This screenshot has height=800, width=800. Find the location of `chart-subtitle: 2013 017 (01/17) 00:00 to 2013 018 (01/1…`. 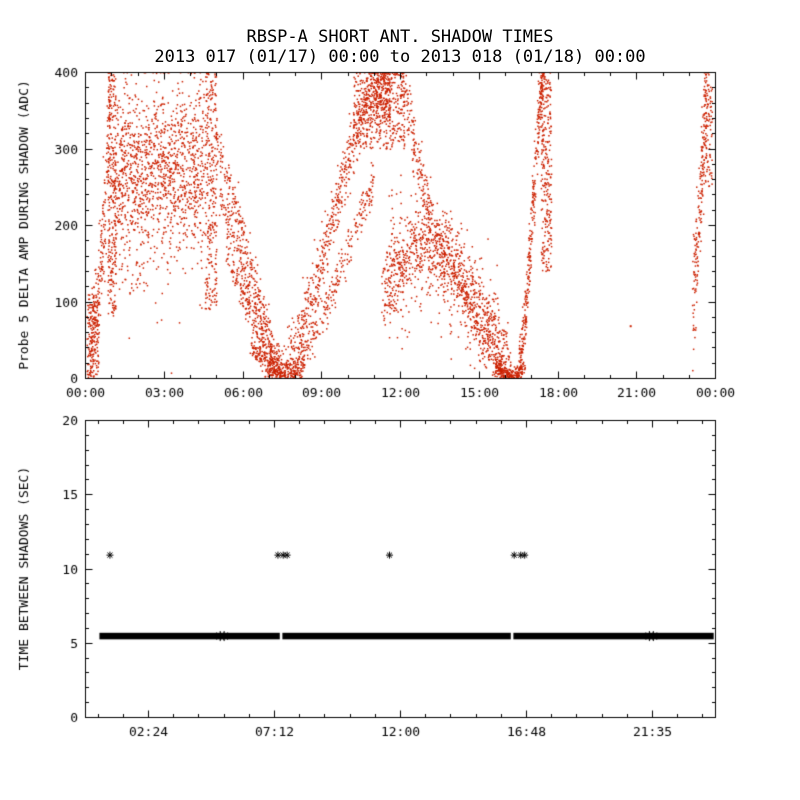

chart-subtitle: 2013 017 (01/17) 00:00 to 2013 018 (01/1… is located at coordinates (400, 57).